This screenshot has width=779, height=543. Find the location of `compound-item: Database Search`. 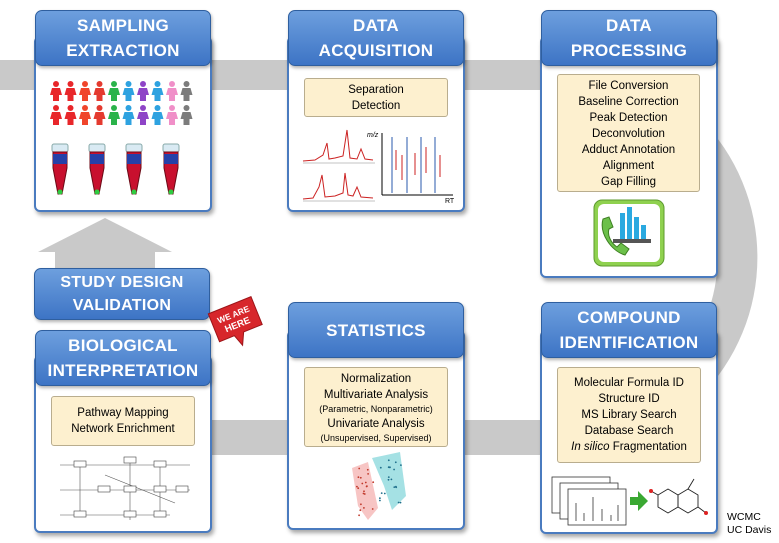

compound-item: Database Search is located at coordinates (629, 431).